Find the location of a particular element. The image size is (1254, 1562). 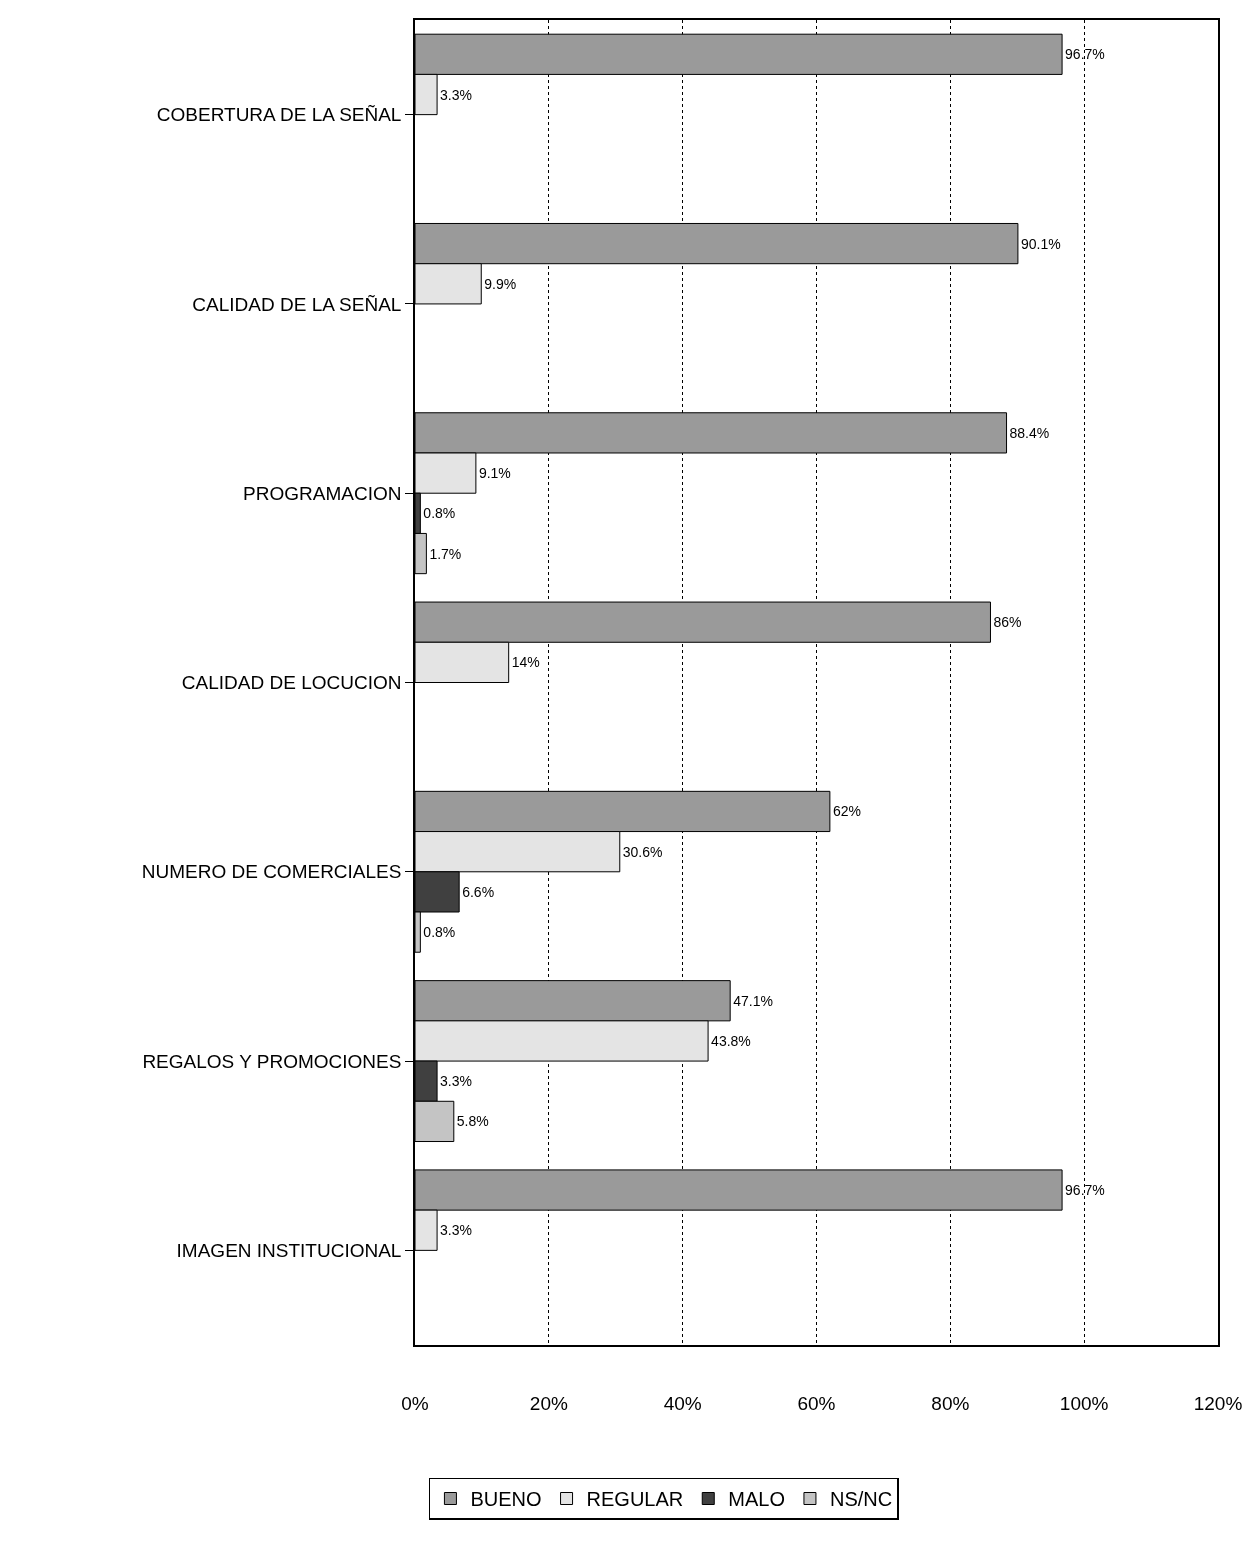

legend-label: NS/NC is located at coordinates (861, 1499).